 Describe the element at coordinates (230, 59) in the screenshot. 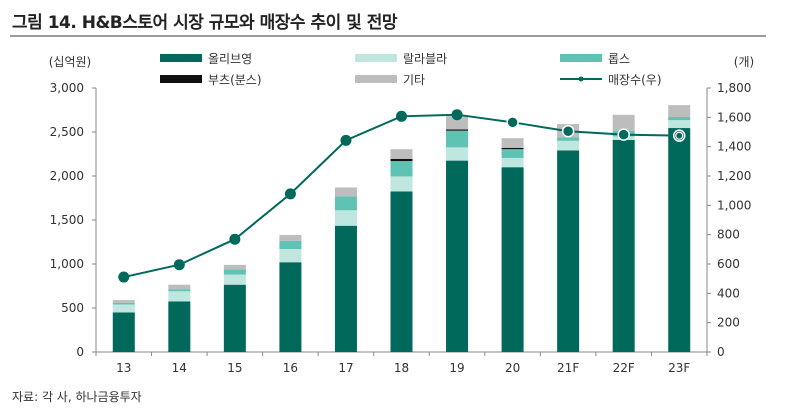

I see `legend-label: 올리브영` at that location.